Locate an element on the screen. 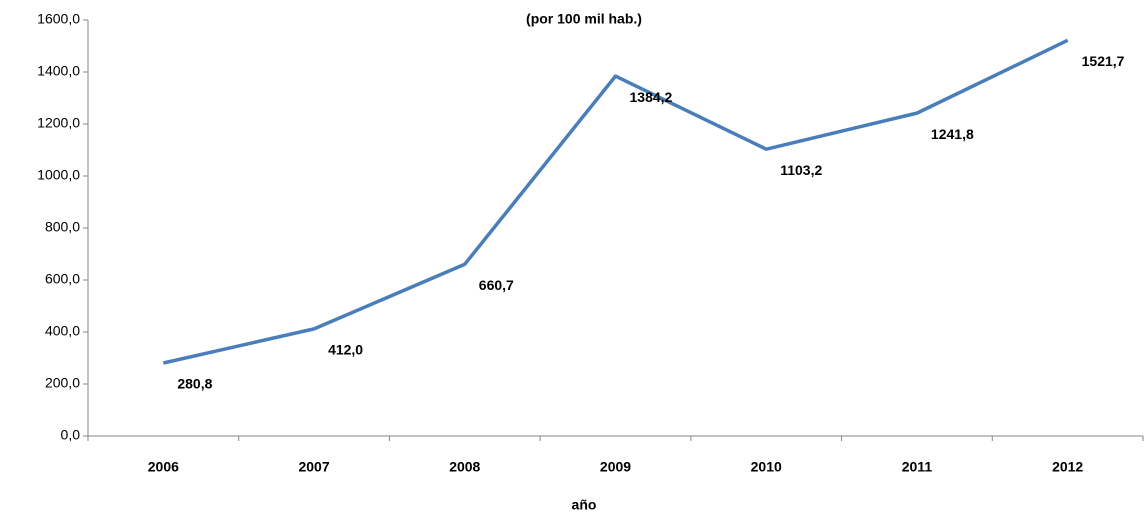 The image size is (1144, 516). data-label: 1103,2 is located at coordinates (801, 170).